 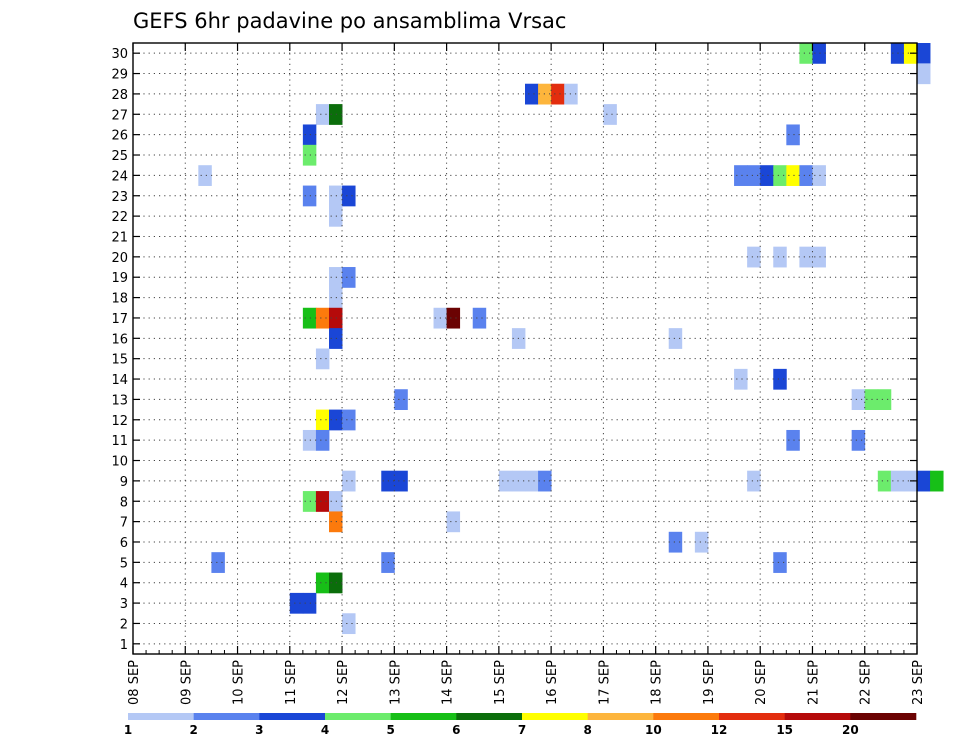 What do you see at coordinates (119, 380) in the screenshot?
I see `y-tick-label: 14` at bounding box center [119, 380].